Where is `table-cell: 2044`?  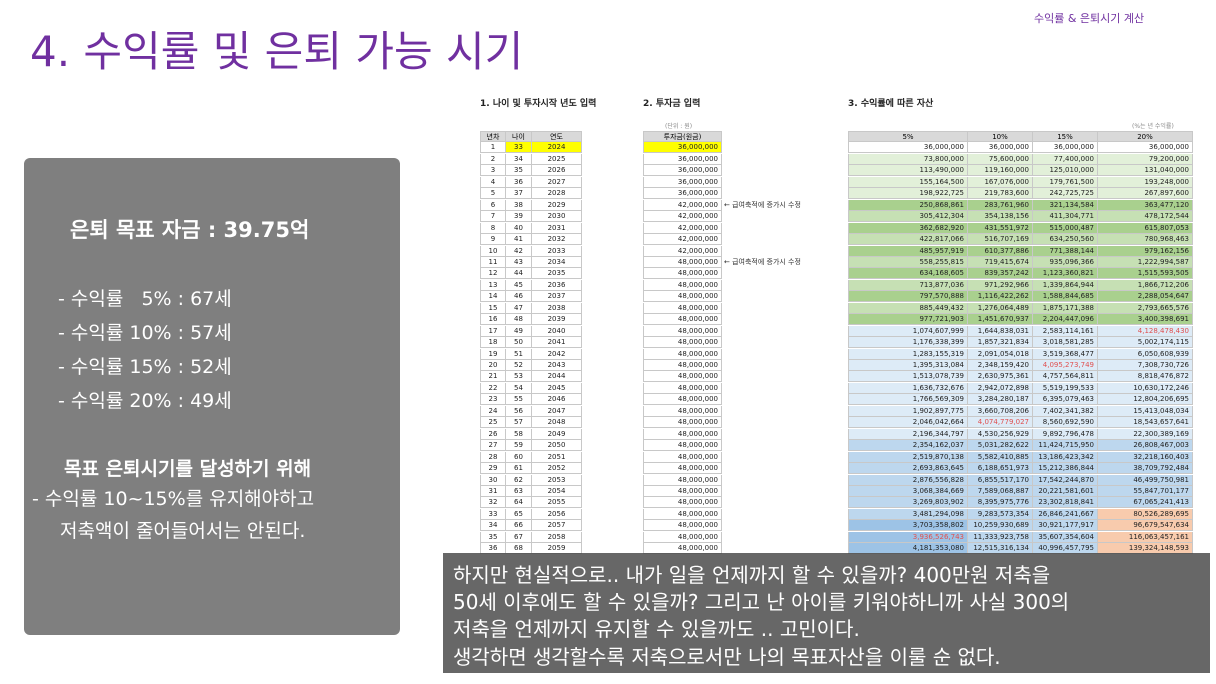 table-cell: 2044 is located at coordinates (557, 377).